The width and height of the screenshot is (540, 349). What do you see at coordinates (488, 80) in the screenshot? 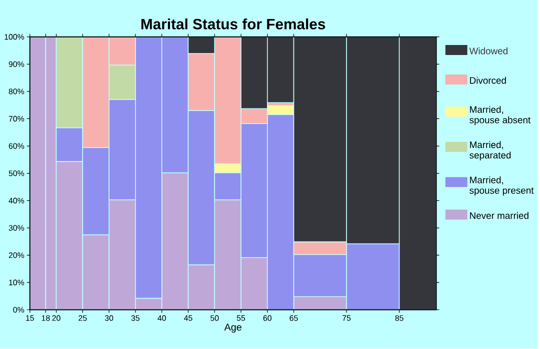
I see `legend-label: Divorced` at bounding box center [488, 80].